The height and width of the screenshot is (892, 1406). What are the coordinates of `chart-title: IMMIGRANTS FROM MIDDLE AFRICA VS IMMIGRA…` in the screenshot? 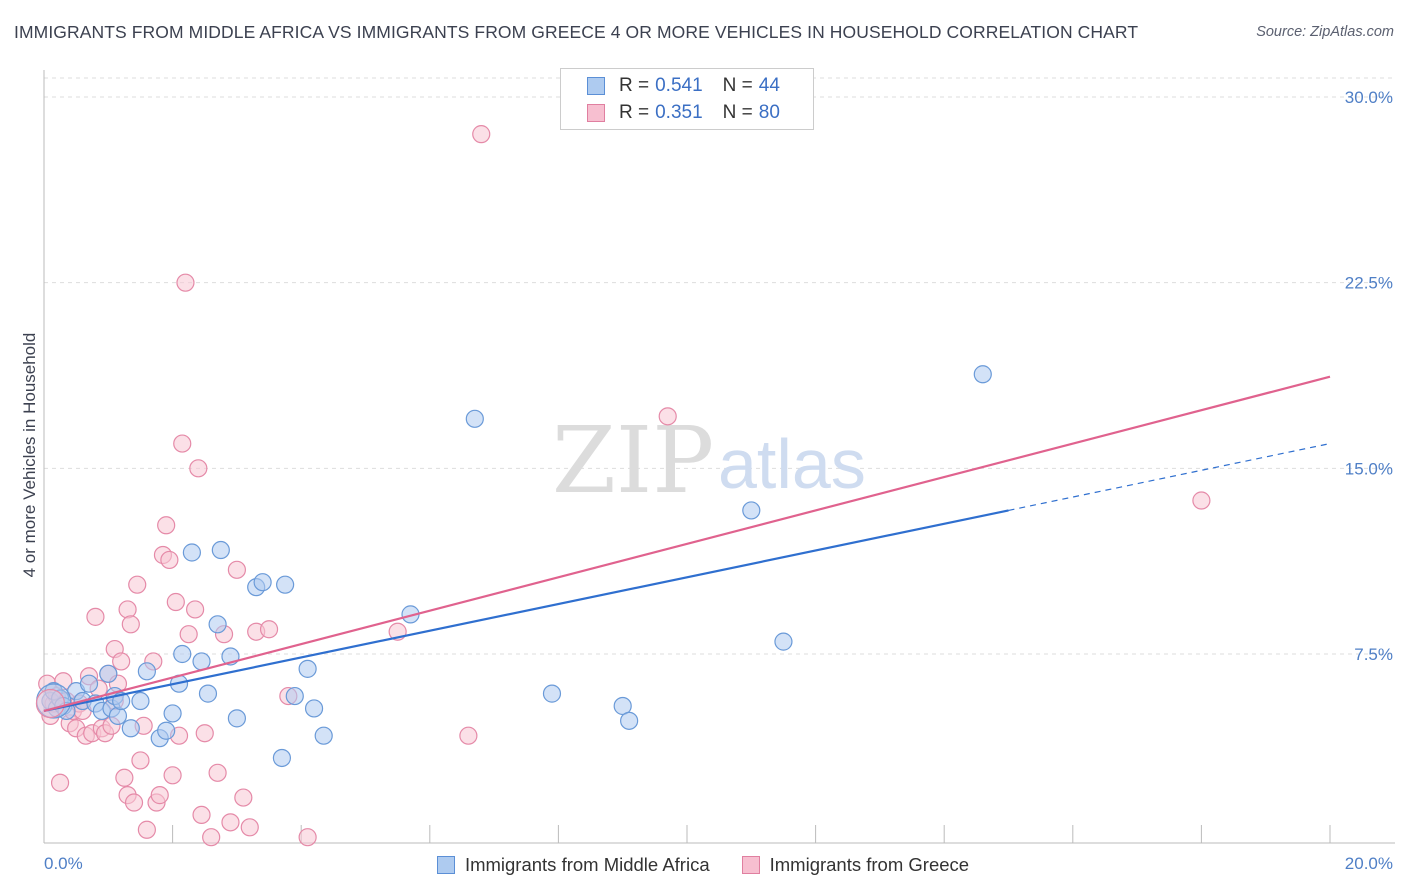 It's located at (576, 32).